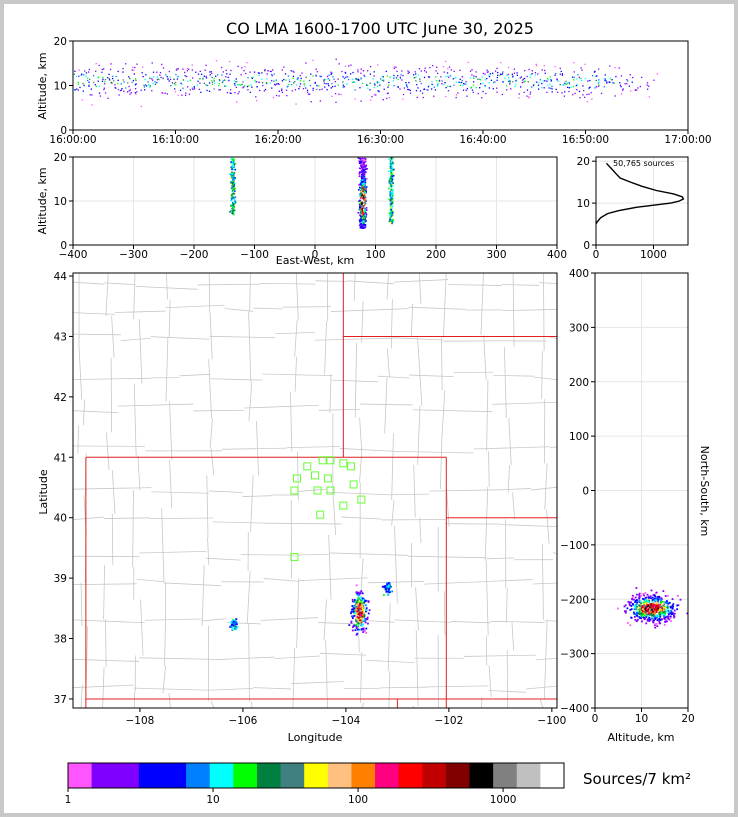 Image resolution: width=738 pixels, height=817 pixels. Describe the element at coordinates (60, 579) in the screenshot. I see `plan-y-tick-label: 39` at that location.